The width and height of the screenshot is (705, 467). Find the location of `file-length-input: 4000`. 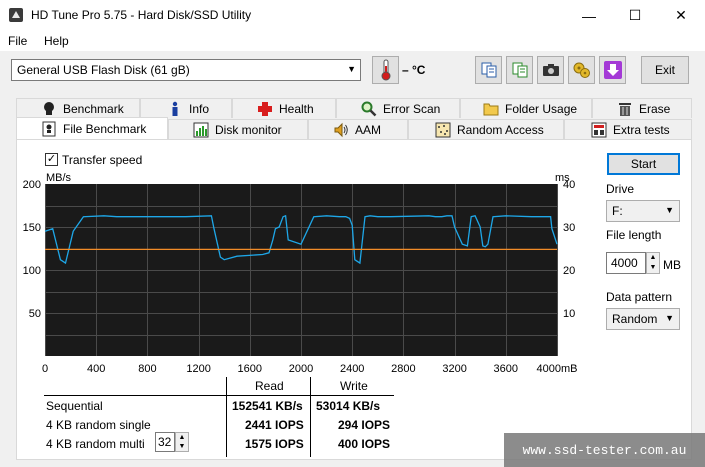

file-length-input: 4000 is located at coordinates (626, 263).